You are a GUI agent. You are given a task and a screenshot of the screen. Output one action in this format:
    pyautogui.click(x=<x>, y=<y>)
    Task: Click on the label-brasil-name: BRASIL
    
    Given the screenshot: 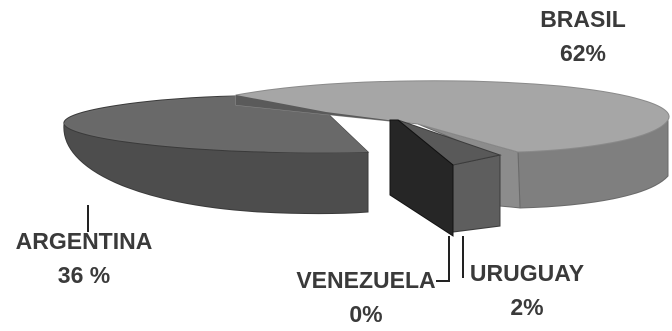 What is the action you would take?
    pyautogui.click(x=583, y=19)
    